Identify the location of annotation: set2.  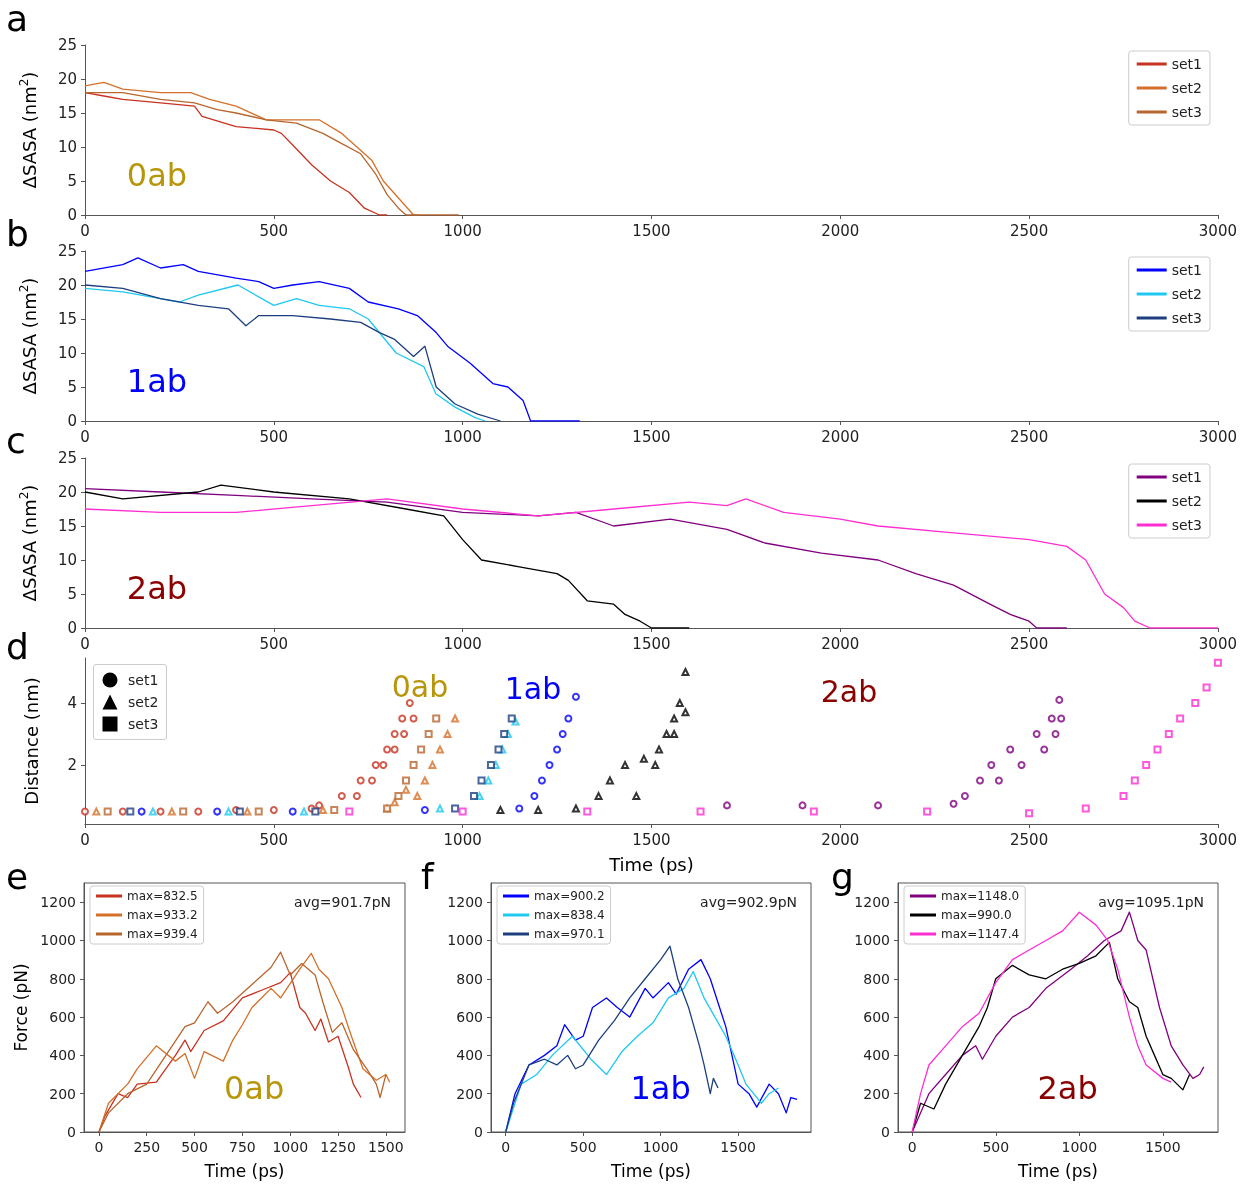
(143, 702).